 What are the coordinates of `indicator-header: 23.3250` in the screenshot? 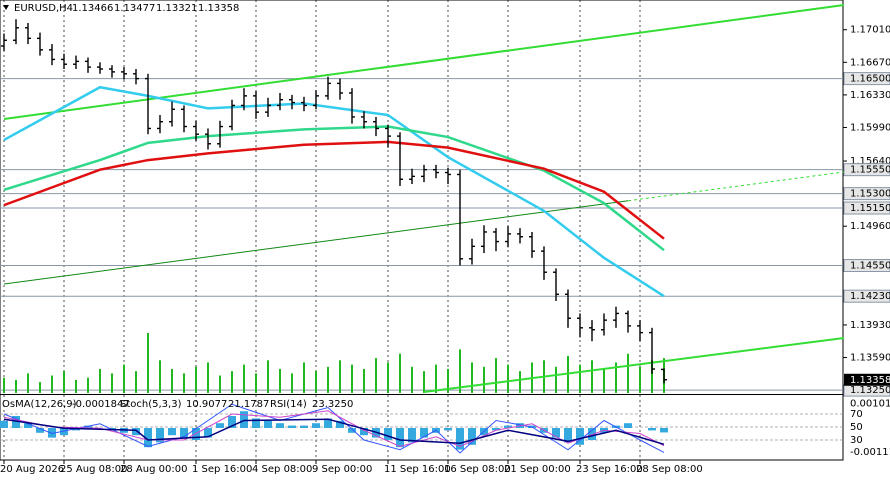 It's located at (332, 404).